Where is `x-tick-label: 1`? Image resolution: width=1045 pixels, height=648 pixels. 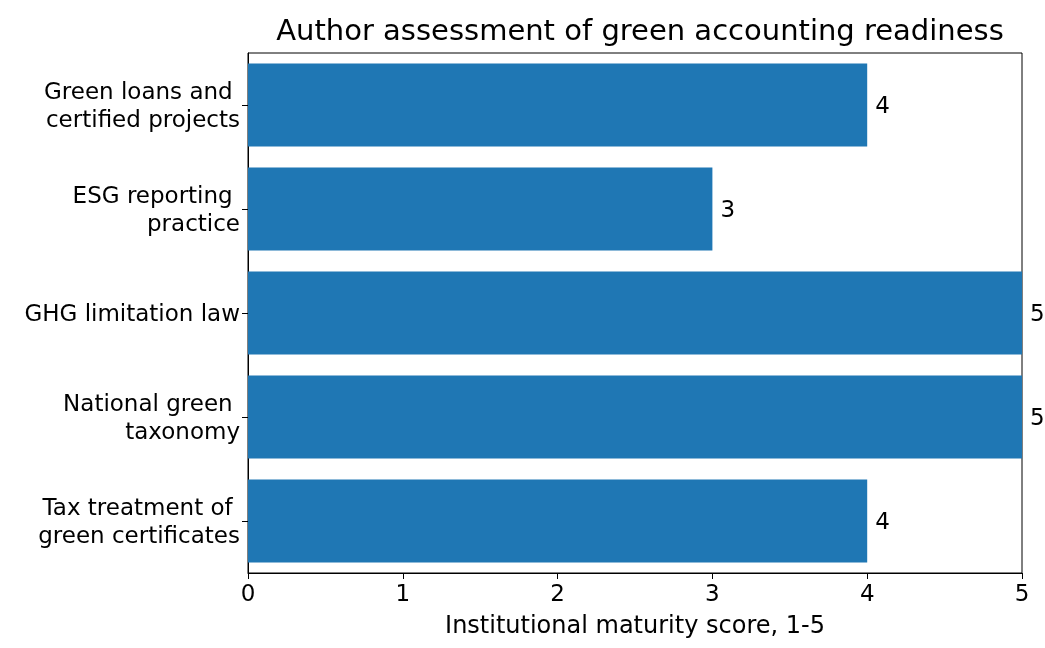 x-tick-label: 1 is located at coordinates (403, 592).